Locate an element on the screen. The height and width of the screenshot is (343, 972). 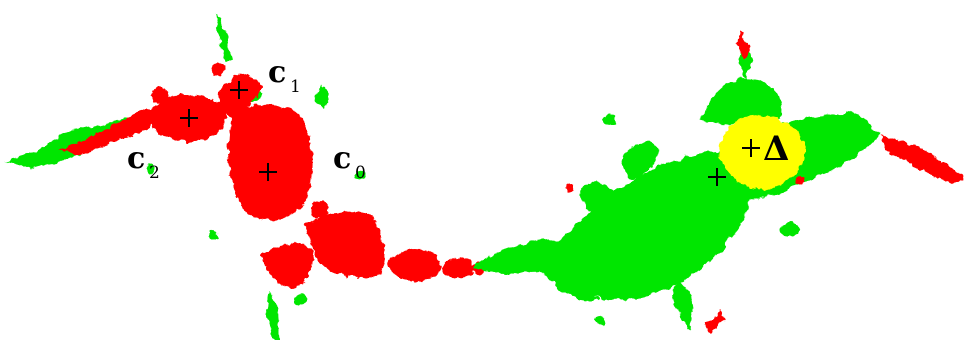
label-c1: c 1 is located at coordinates (284, 76).